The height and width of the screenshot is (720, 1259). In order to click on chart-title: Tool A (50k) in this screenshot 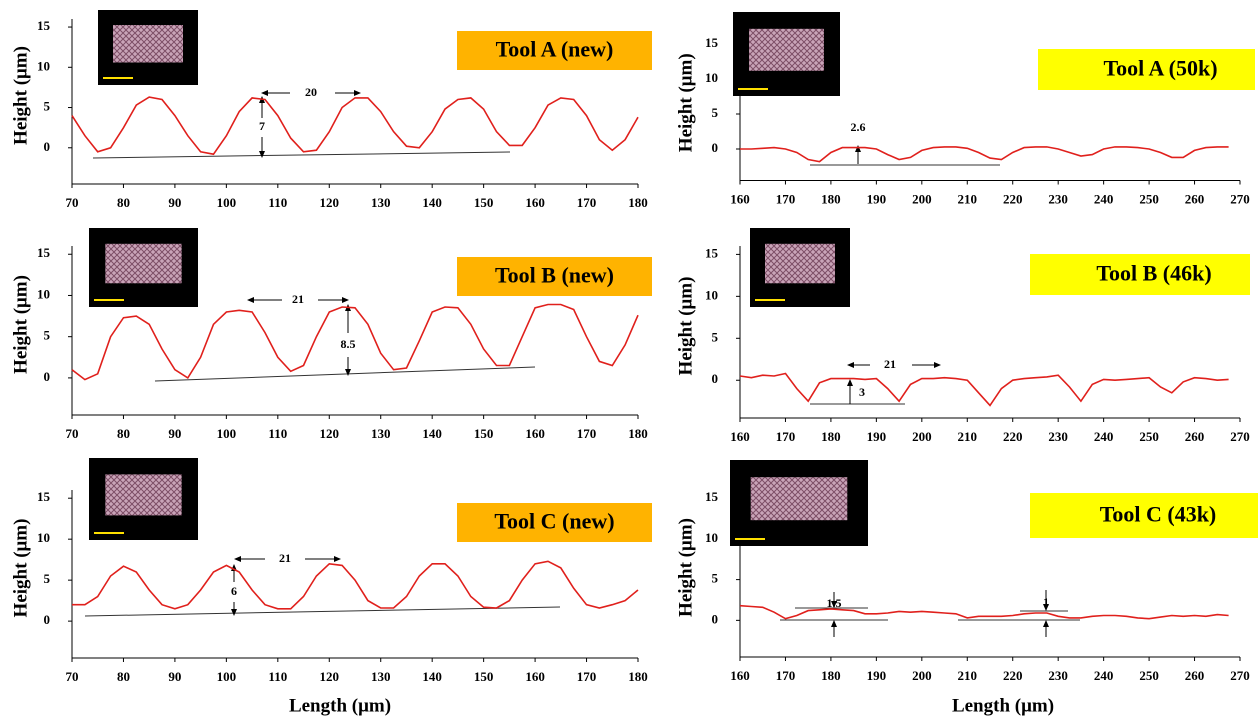, I will do `click(1160, 68)`.